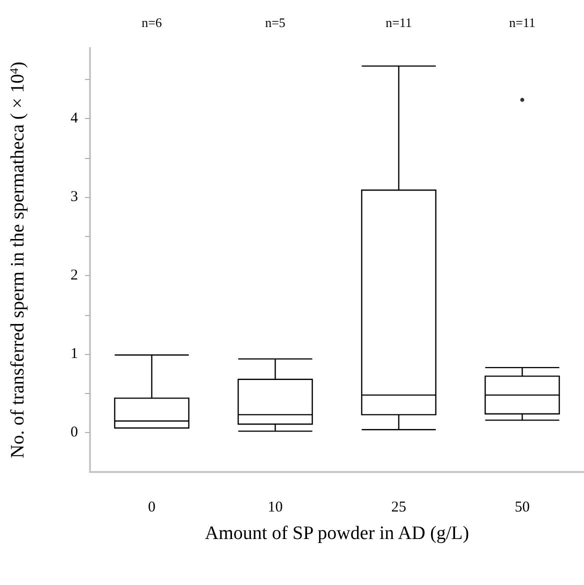 This screenshot has width=584, height=585. What do you see at coordinates (152, 22) in the screenshot?
I see `text: n=6` at bounding box center [152, 22].